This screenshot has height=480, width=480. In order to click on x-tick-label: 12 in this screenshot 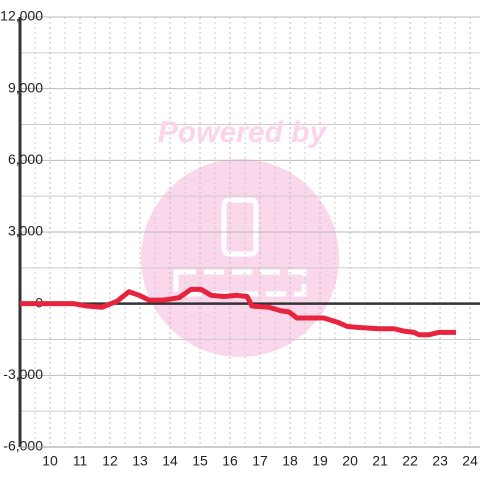, I will do `click(110, 461)`.